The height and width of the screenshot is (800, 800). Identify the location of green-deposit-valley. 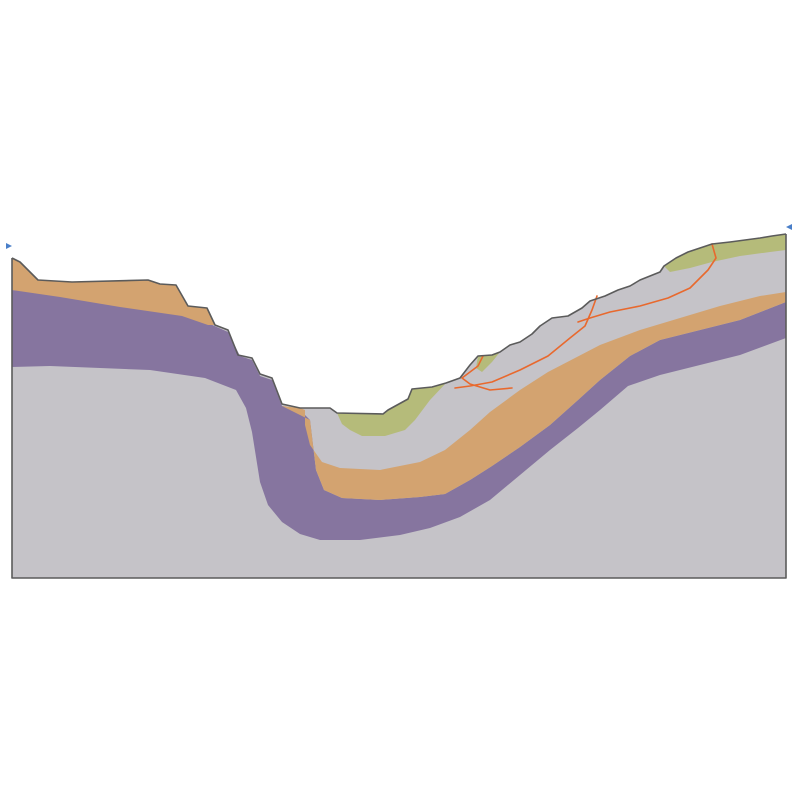
(391, 409).